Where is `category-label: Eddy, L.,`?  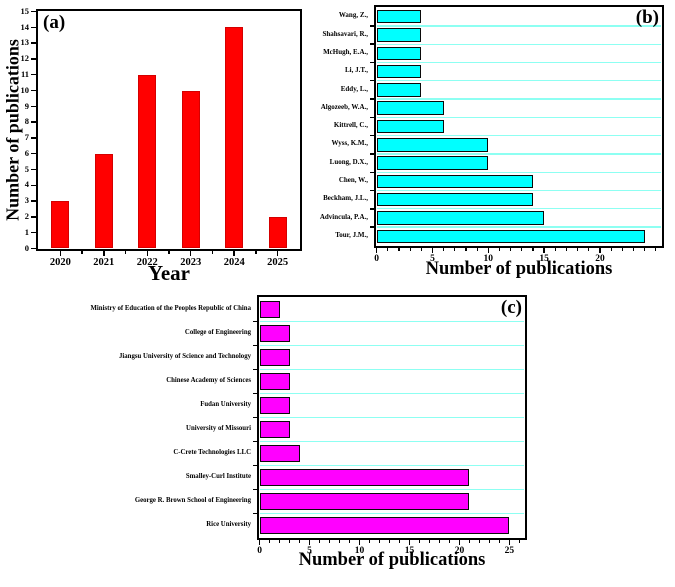
category-label: Eddy, L., is located at coordinates (354, 88).